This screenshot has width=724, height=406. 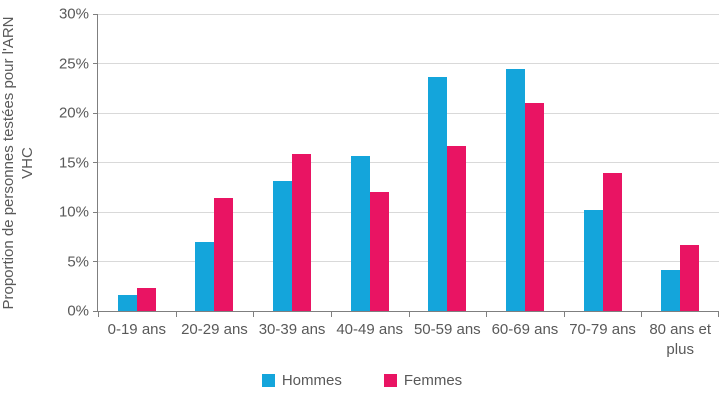 What do you see at coordinates (311, 380) in the screenshot?
I see `legend-label: Hommes` at bounding box center [311, 380].